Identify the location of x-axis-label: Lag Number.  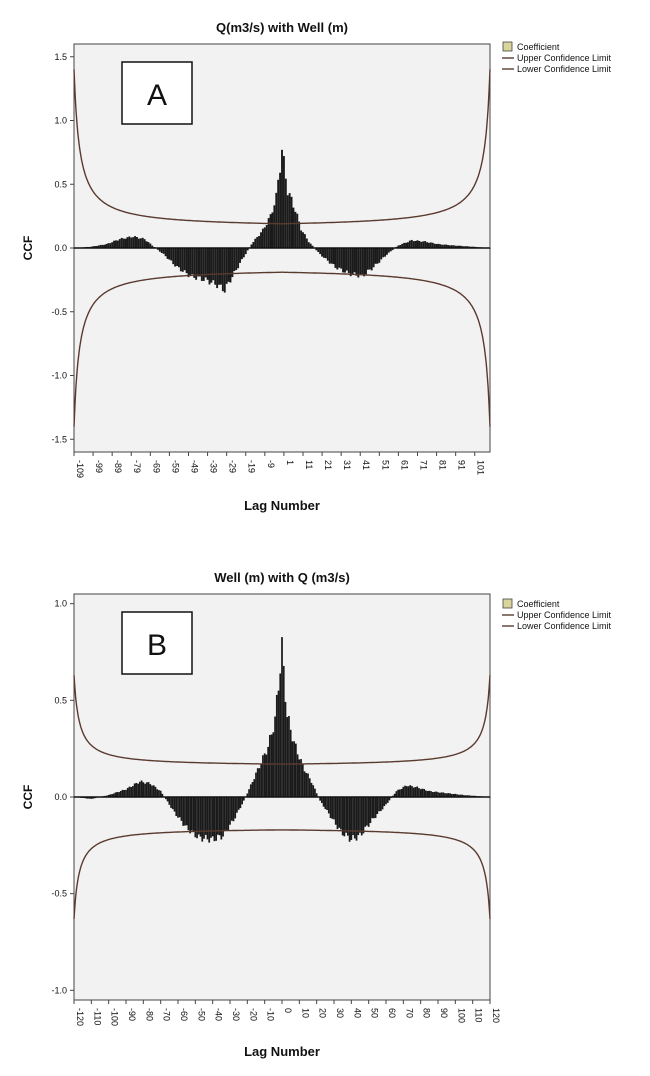
(282, 1051).